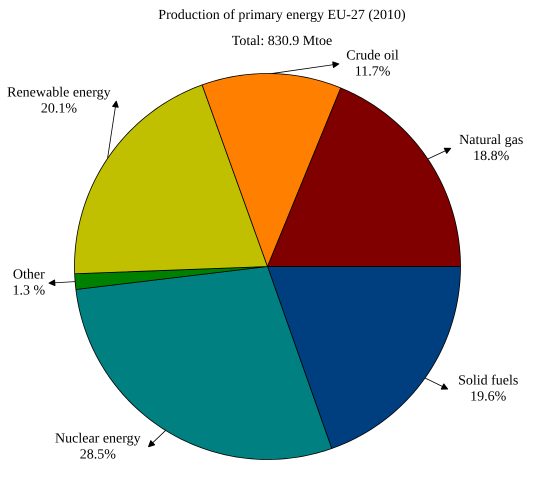 This screenshot has width=547, height=497. Describe the element at coordinates (98, 454) in the screenshot. I see `data-label: 28.5%` at that location.